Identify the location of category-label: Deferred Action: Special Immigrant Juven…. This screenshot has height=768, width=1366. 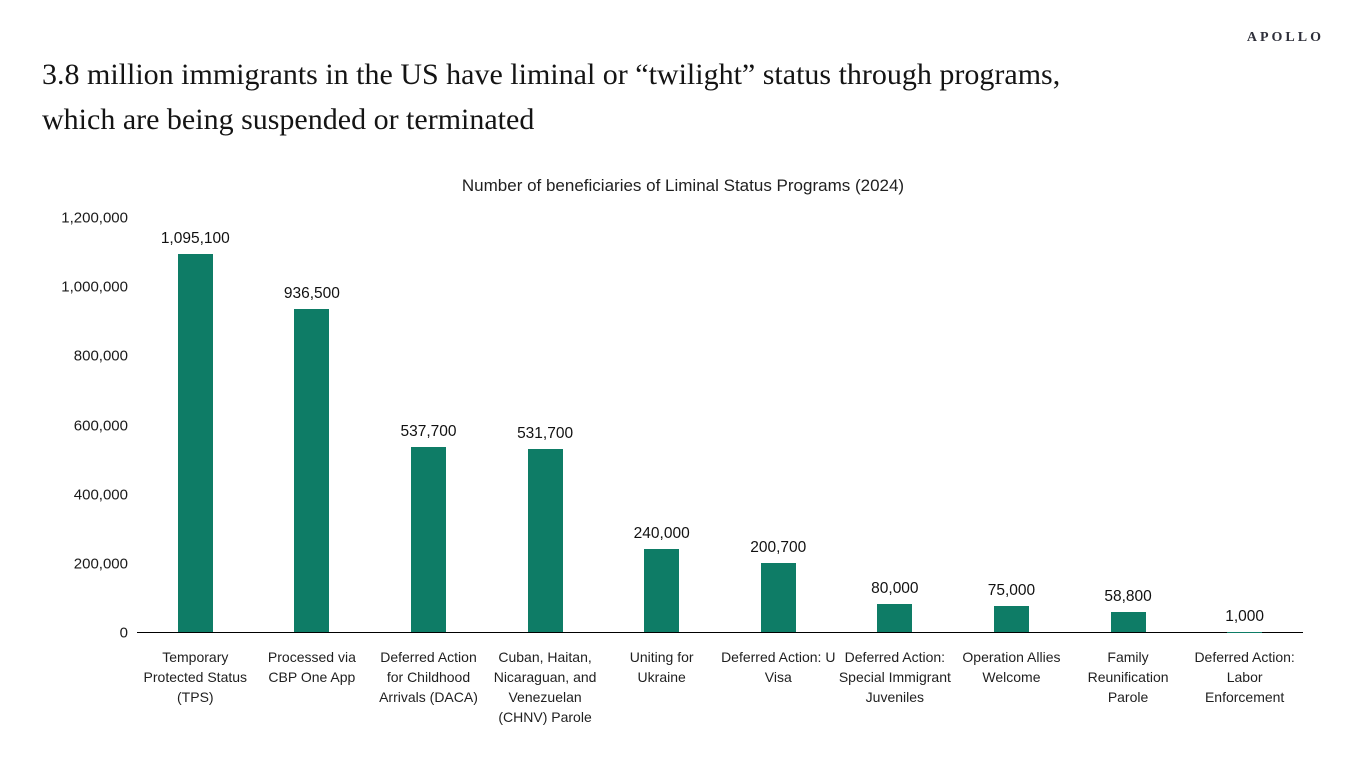
(894, 677).